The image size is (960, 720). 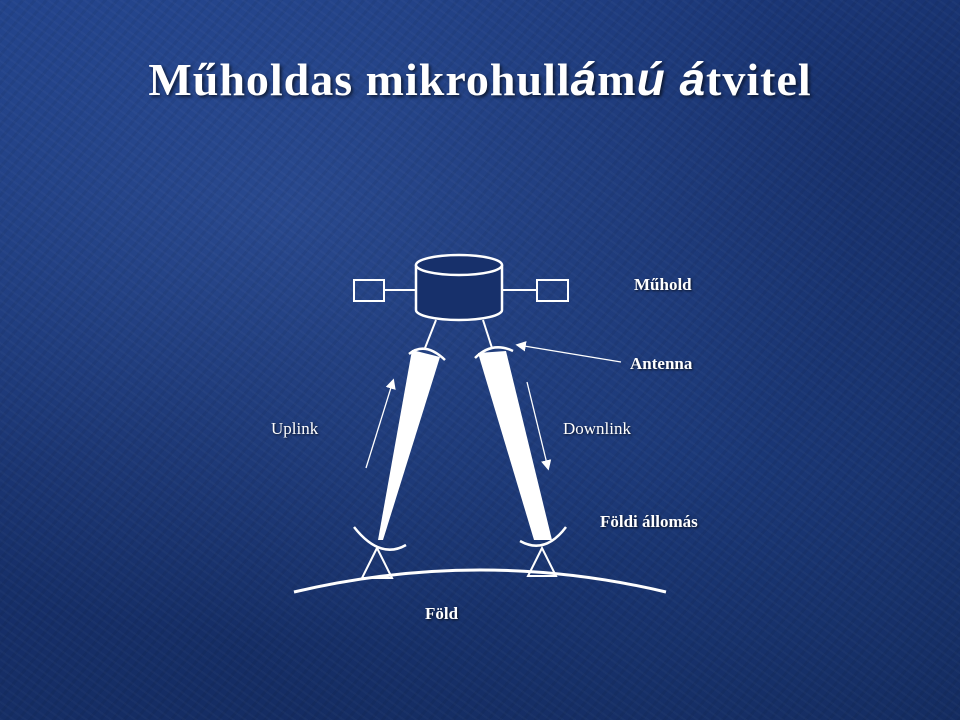 I want to click on title-segment-2: á, so click(x=584, y=79).